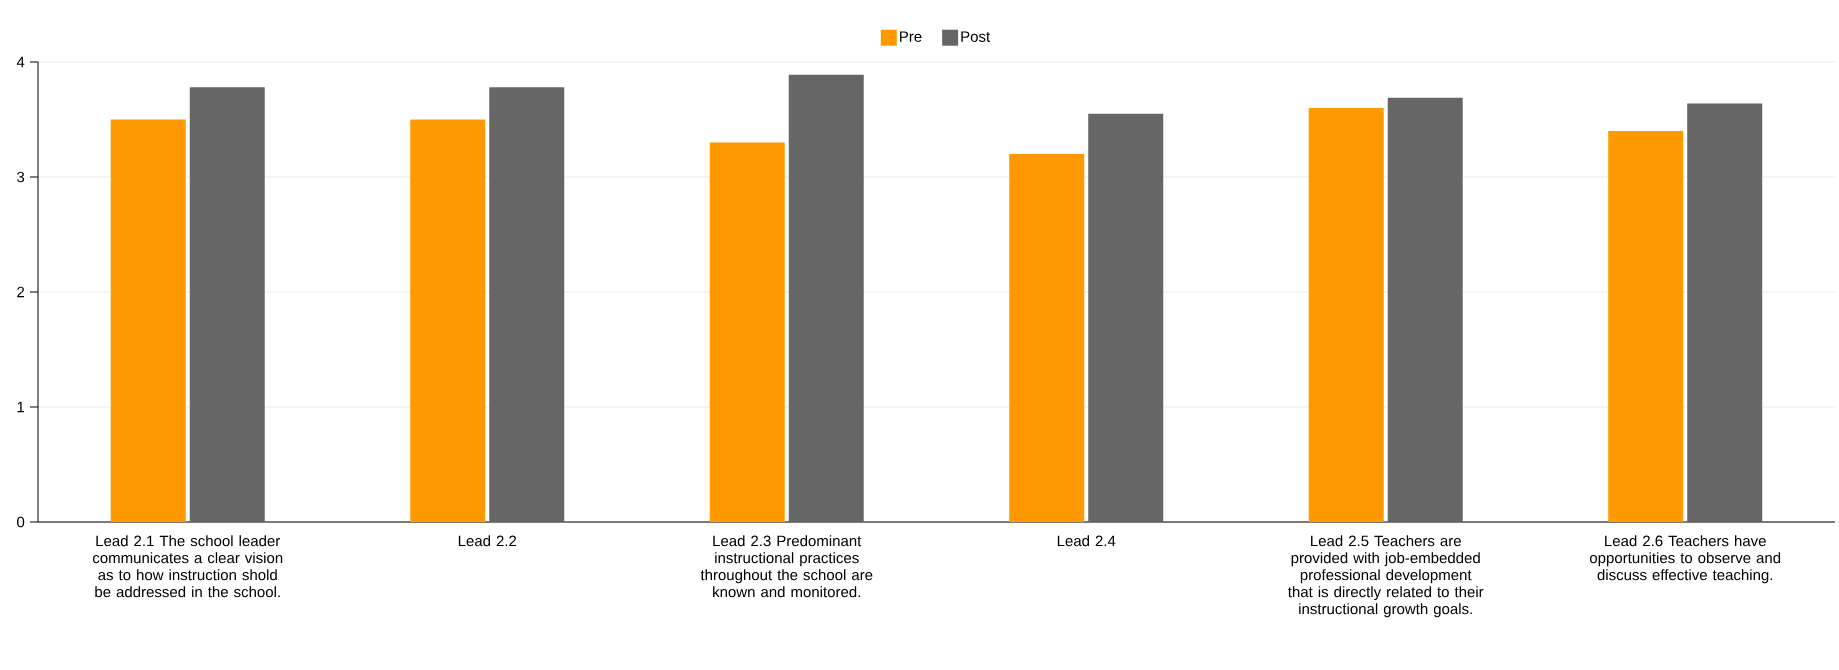 This screenshot has width=1839, height=670. What do you see at coordinates (21, 522) in the screenshot?
I see `y-tick-label: 0` at bounding box center [21, 522].